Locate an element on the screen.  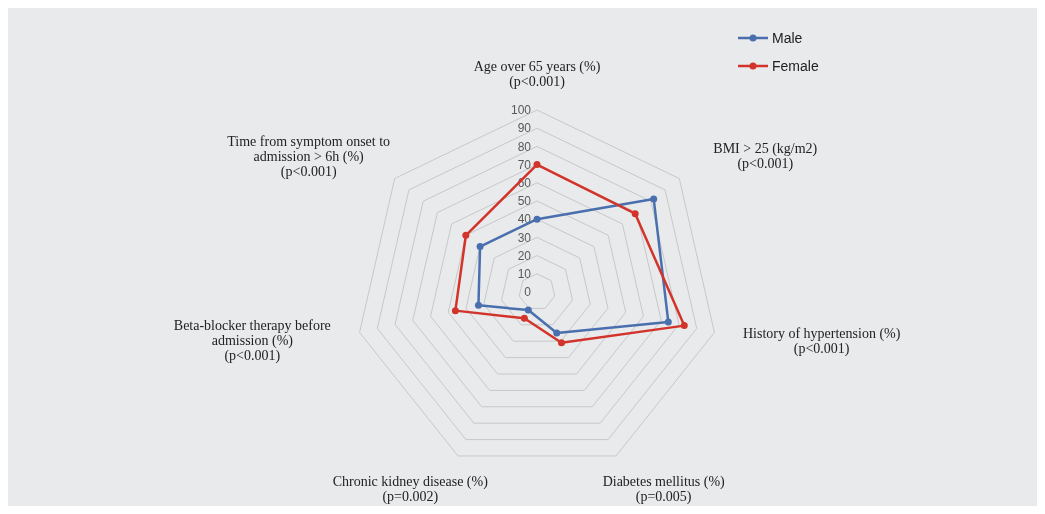
y-tick-label: 30 is located at coordinates (524, 237).